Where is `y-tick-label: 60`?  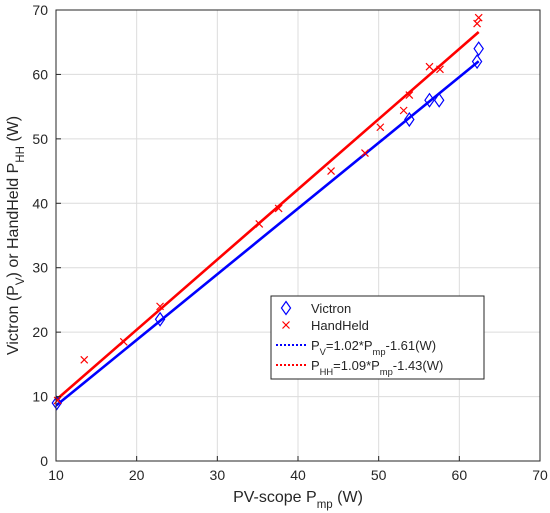
y-tick-label: 60 is located at coordinates (40, 74).